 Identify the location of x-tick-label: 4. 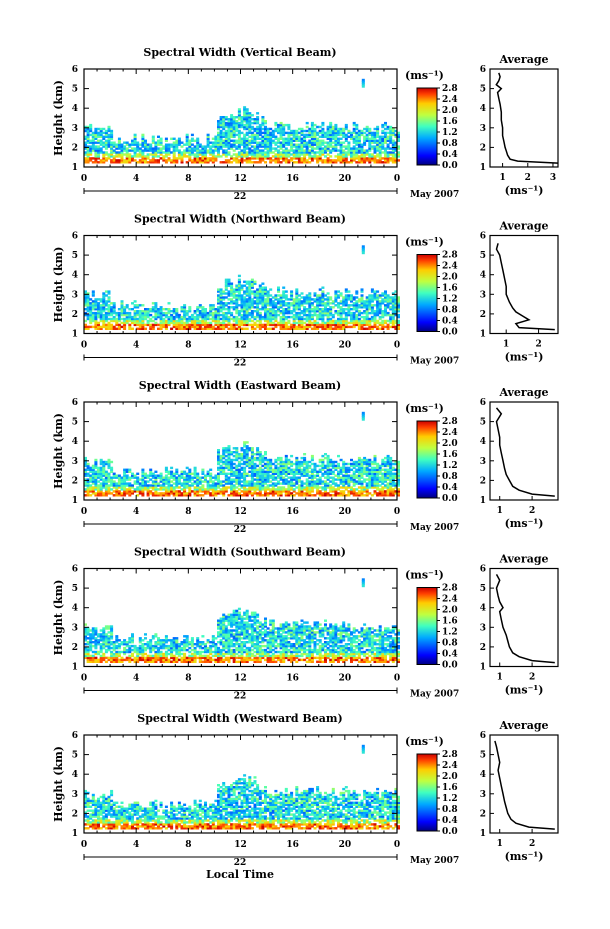
(136, 346).